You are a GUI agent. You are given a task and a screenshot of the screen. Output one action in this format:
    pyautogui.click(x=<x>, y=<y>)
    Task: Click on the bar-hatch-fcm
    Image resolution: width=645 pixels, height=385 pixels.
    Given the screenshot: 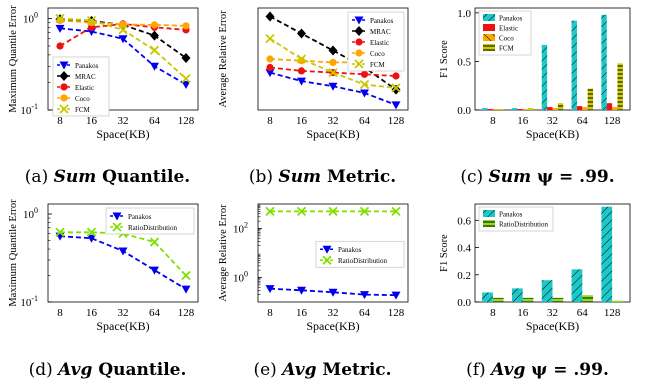 What is the action you would take?
    pyautogui.click(x=620, y=86)
    